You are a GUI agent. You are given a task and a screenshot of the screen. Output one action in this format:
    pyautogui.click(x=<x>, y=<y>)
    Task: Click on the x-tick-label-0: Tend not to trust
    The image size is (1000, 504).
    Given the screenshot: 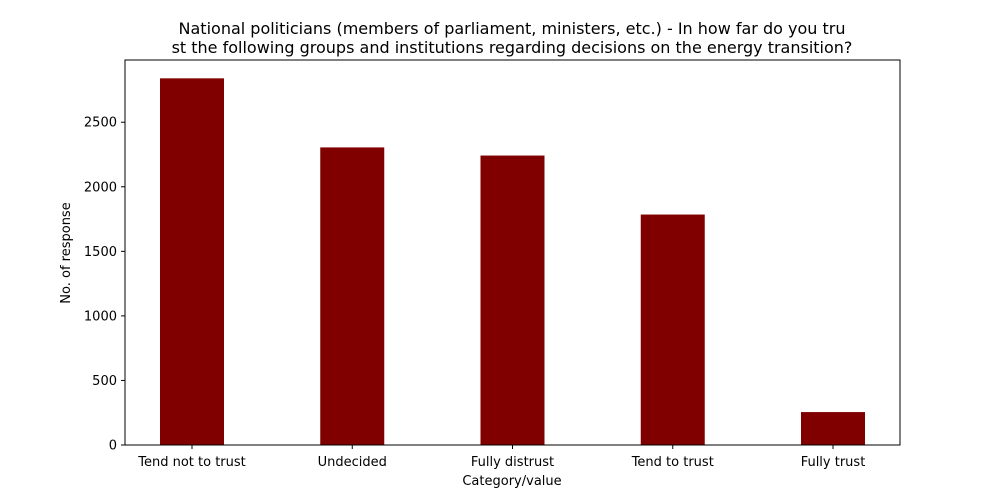 What is the action you would take?
    pyautogui.click(x=191, y=462)
    